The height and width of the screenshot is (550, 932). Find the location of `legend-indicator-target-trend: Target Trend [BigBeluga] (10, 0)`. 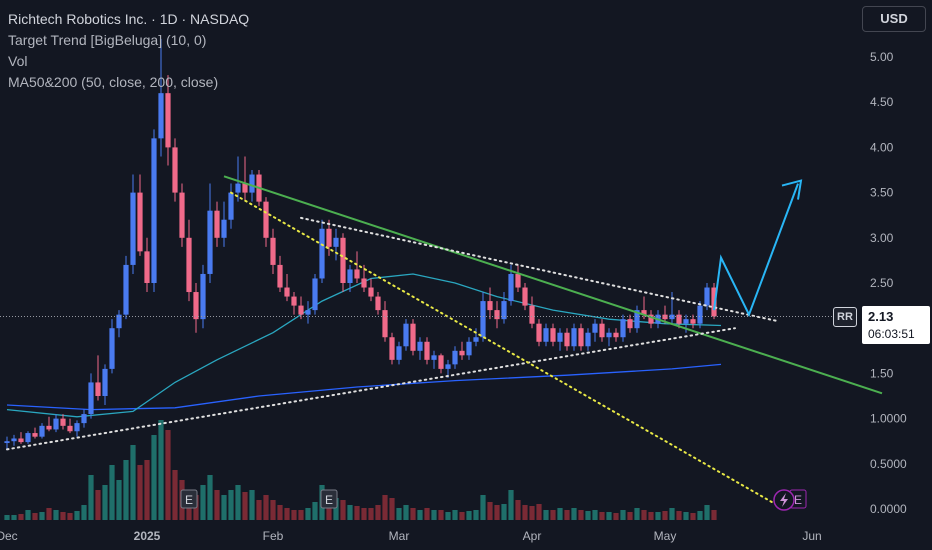

legend-indicator-target-trend: Target Trend [BigBeluga] (10, 0) is located at coordinates (107, 40).